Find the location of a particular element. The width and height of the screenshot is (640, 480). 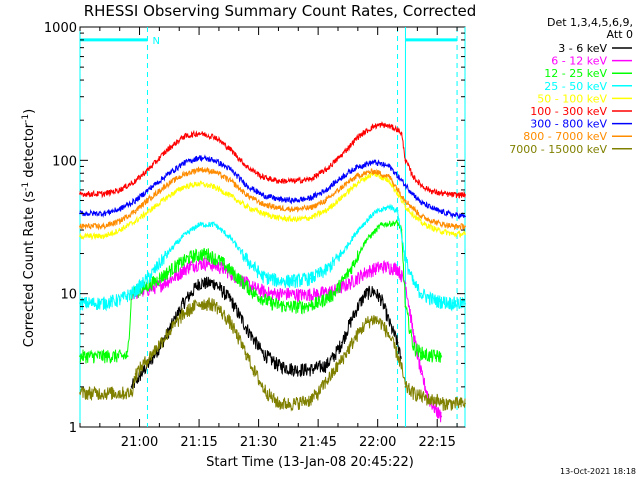

legend-label-2: 12 - 25 keV is located at coordinates (575, 73).